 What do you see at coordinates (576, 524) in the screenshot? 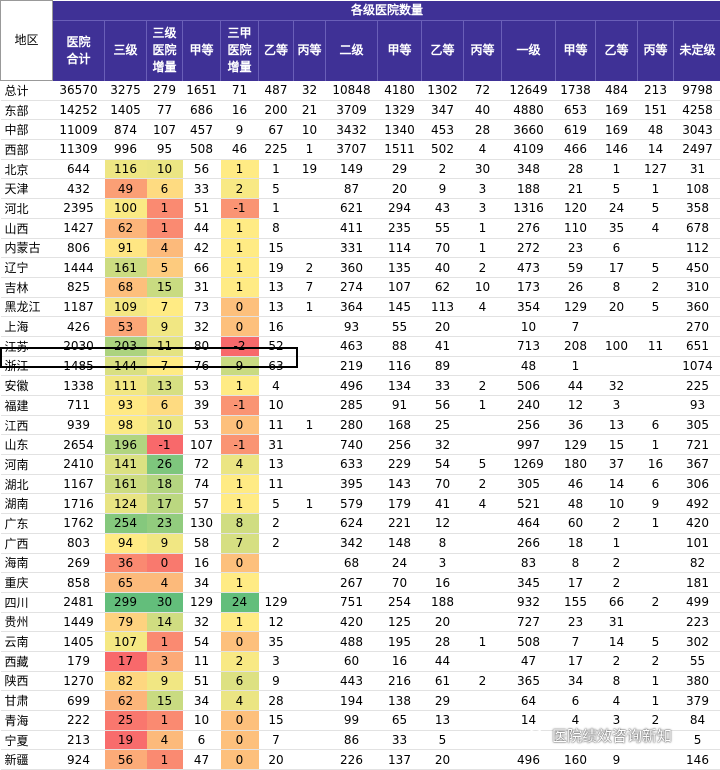
I see `value-cell: 60` at bounding box center [576, 524].